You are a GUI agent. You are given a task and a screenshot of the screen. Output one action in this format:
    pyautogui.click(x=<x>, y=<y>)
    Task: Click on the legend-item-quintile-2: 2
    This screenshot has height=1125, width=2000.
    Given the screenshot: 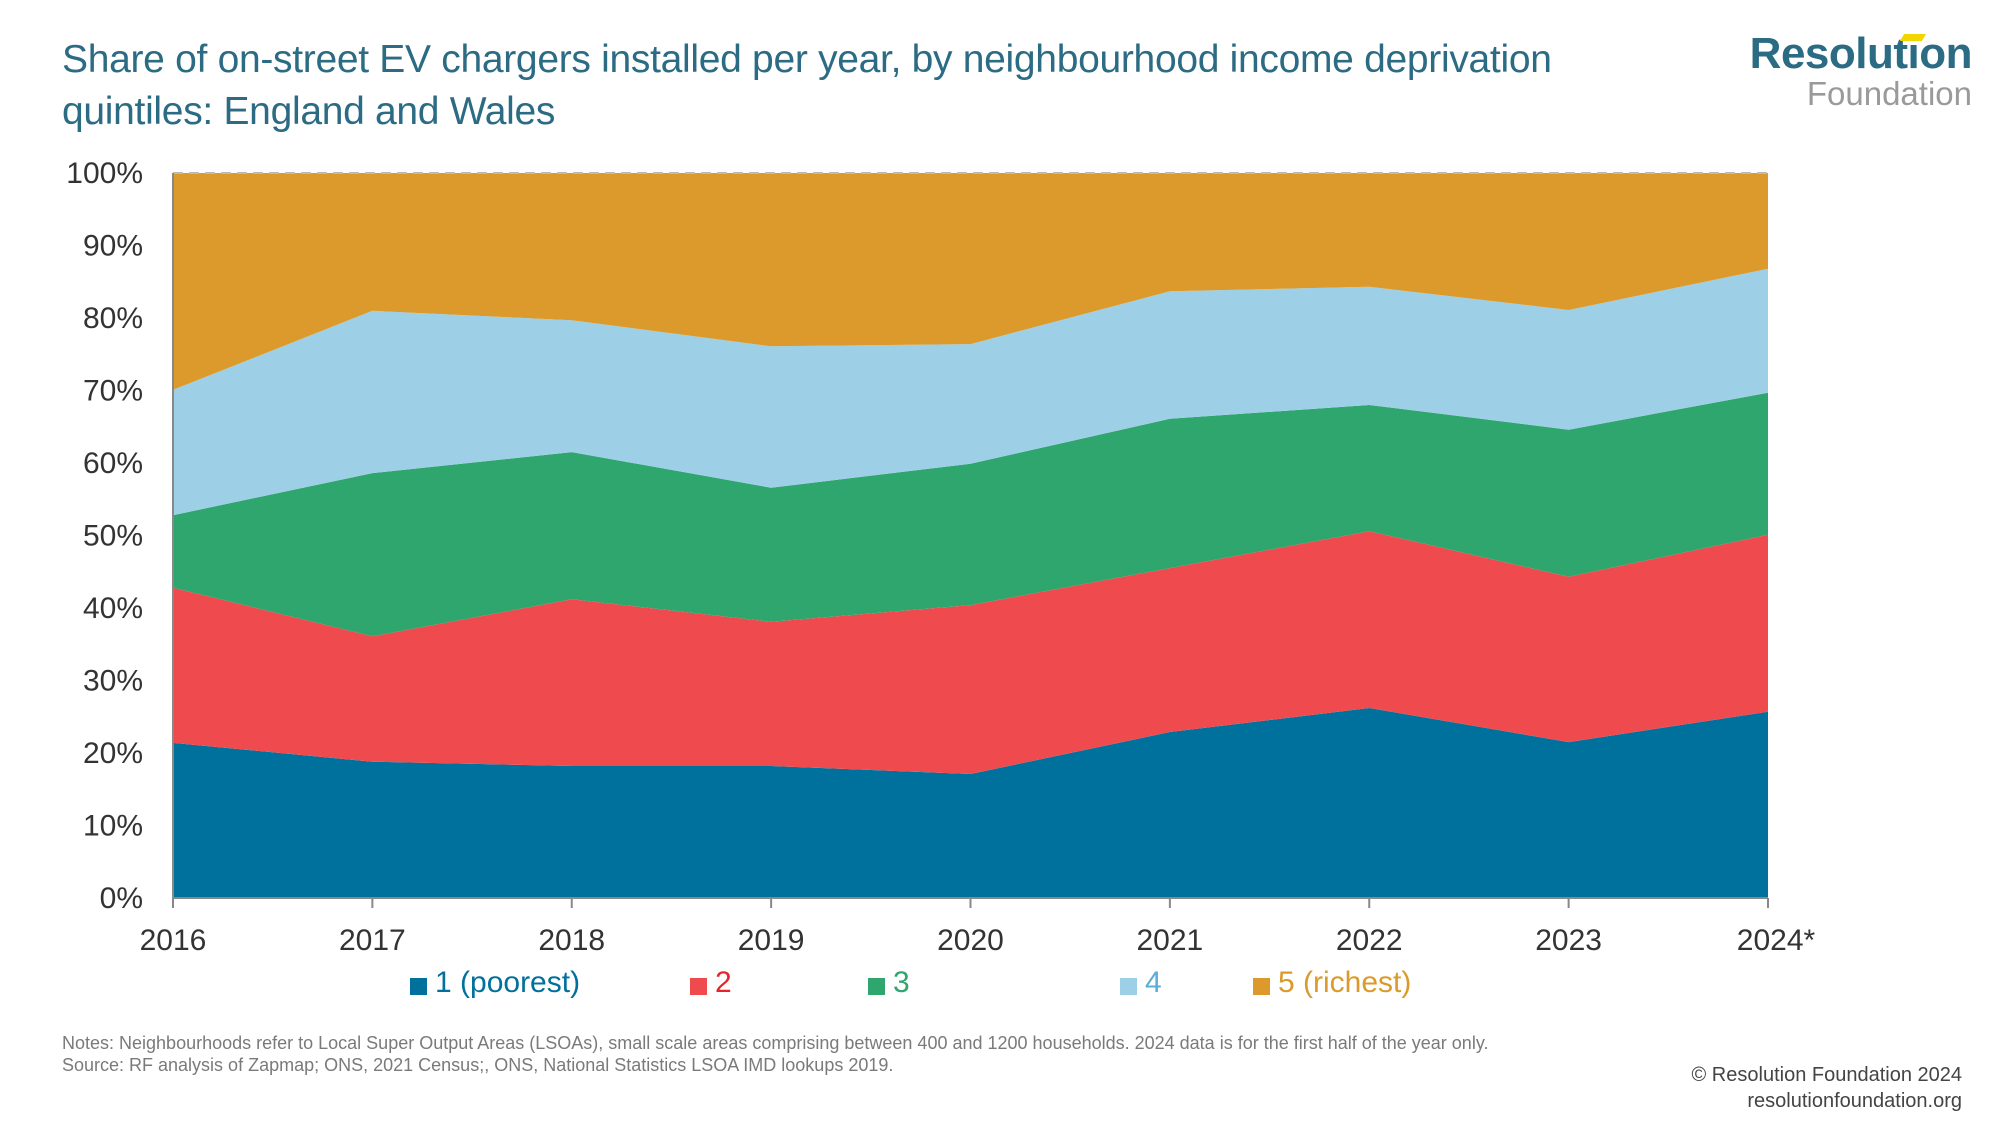 What is the action you would take?
    pyautogui.click(x=711, y=983)
    